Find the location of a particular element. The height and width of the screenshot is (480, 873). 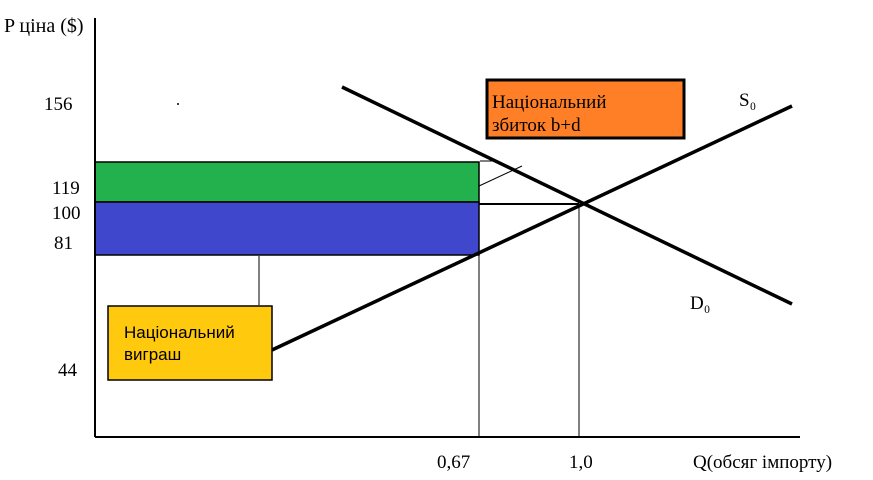

national-loss-box is located at coordinates (585, 109).